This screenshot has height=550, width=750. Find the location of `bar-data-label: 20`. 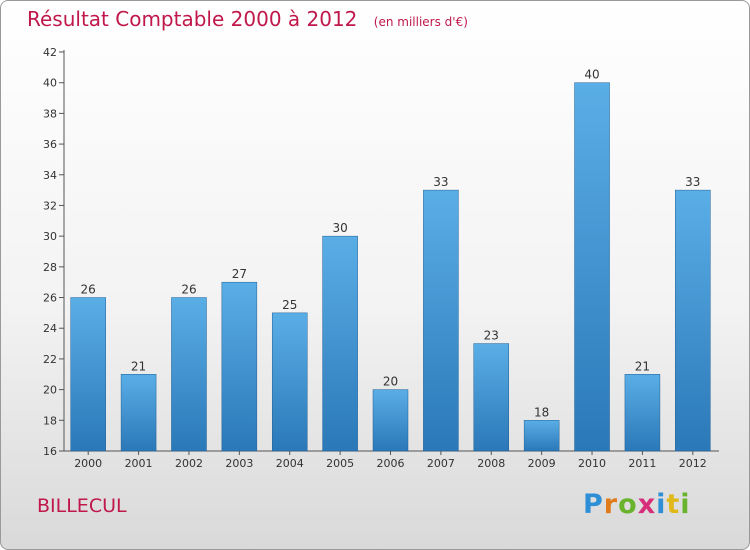

bar-data-label: 20 is located at coordinates (390, 382).